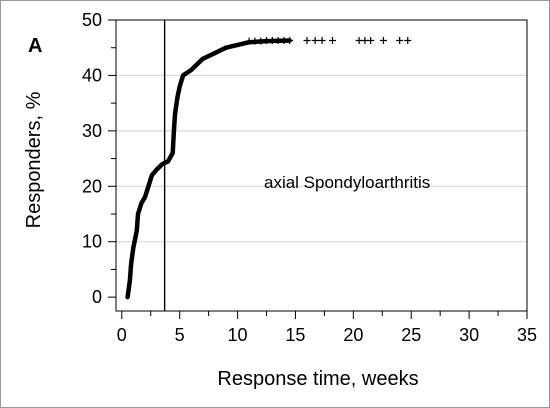 The width and height of the screenshot is (550, 408). I want to click on y-tick-label: 0, so click(97, 297).